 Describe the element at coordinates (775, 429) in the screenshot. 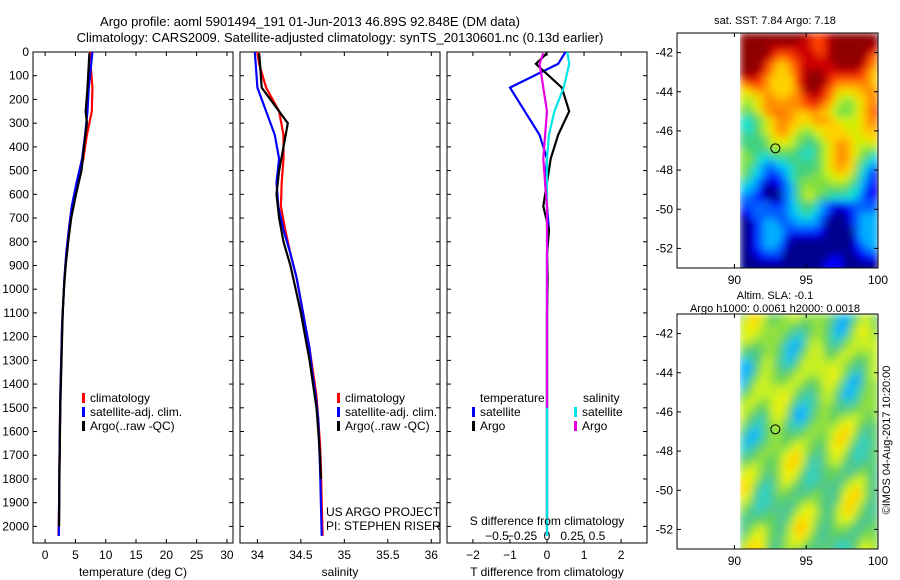

I see `sla-float-marker` at that location.